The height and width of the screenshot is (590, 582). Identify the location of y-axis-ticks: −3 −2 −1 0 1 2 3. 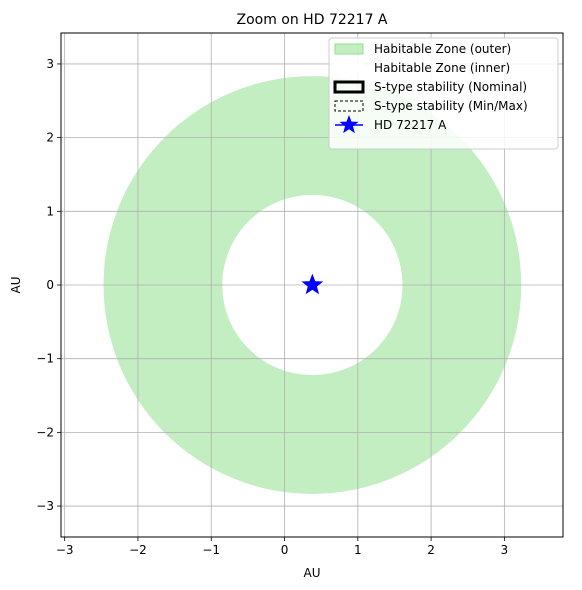
(48, 285).